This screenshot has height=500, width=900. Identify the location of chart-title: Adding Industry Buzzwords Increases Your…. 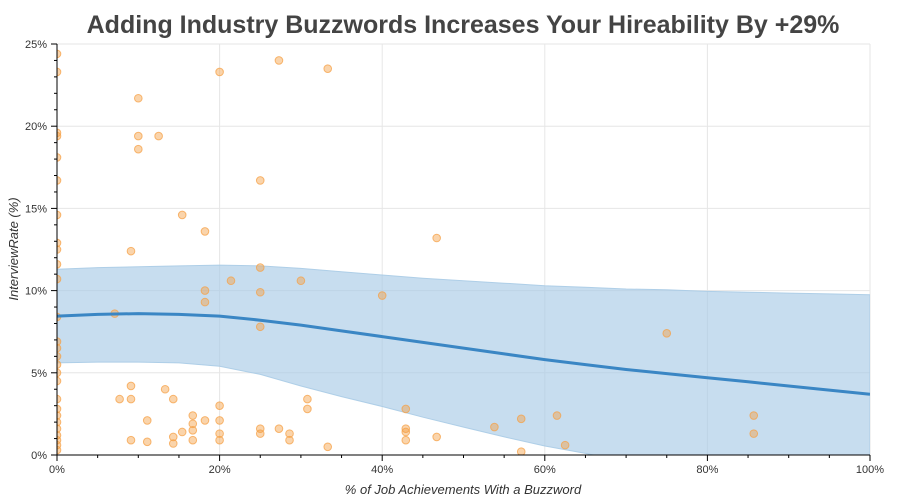
(463, 25).